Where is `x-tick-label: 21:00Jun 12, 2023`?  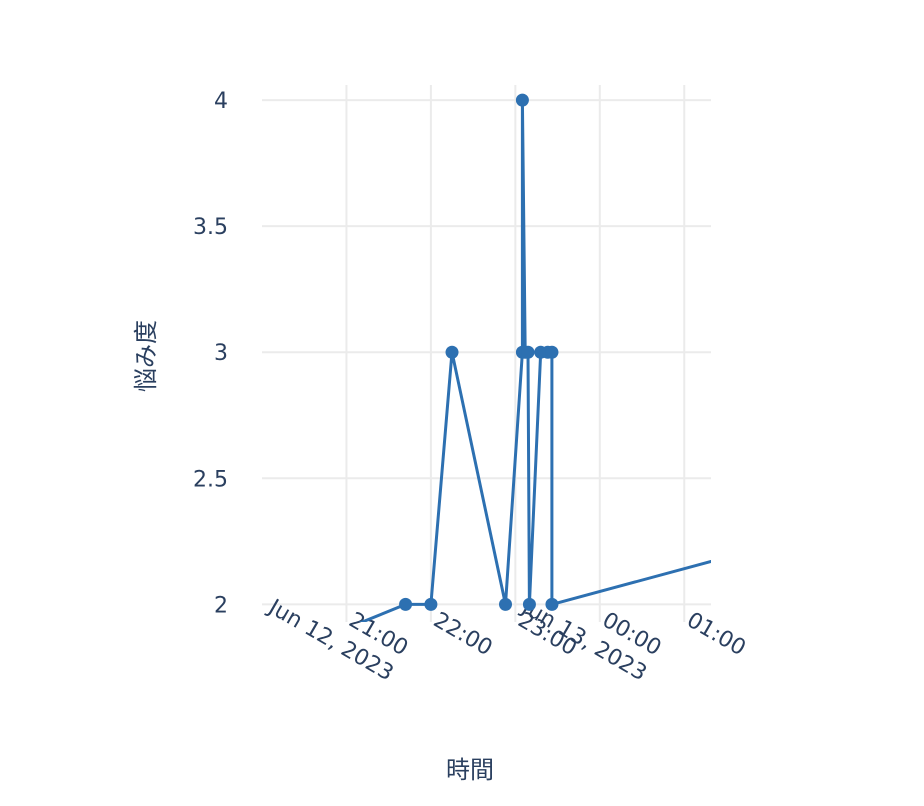 x-tick-label: 21:00Jun 12, 2023 is located at coordinates (337, 627).